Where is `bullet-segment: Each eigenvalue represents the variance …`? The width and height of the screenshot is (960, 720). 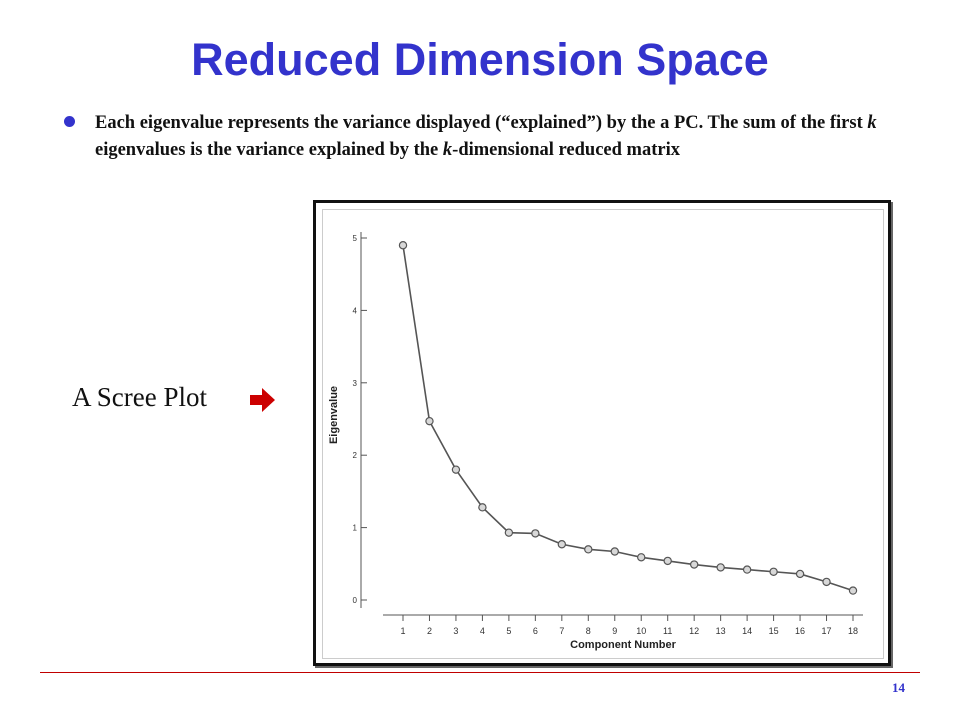 bullet-segment: Each eigenvalue represents the variance … is located at coordinates (481, 123).